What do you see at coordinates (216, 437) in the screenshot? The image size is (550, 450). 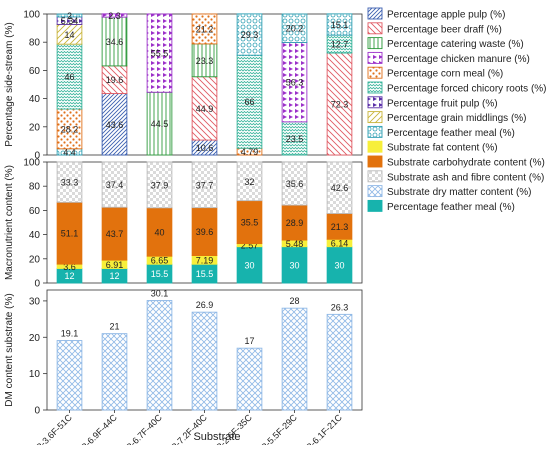 I see `x-axis-title: Substrate` at bounding box center [216, 437].